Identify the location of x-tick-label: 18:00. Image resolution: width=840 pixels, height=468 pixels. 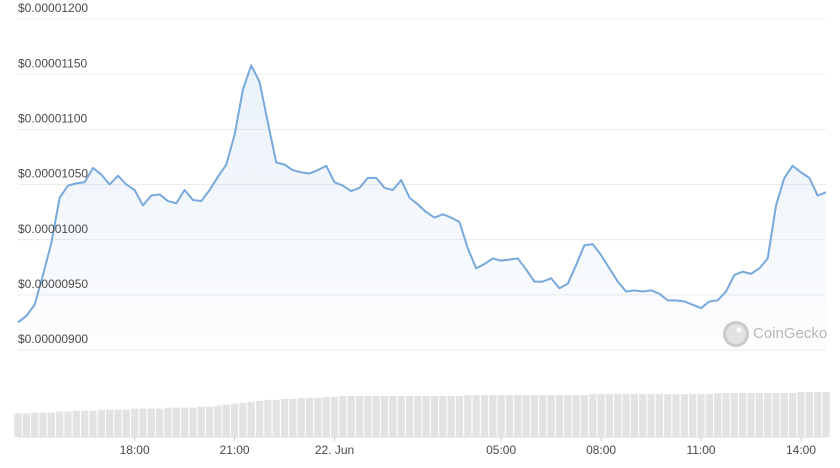
(135, 450).